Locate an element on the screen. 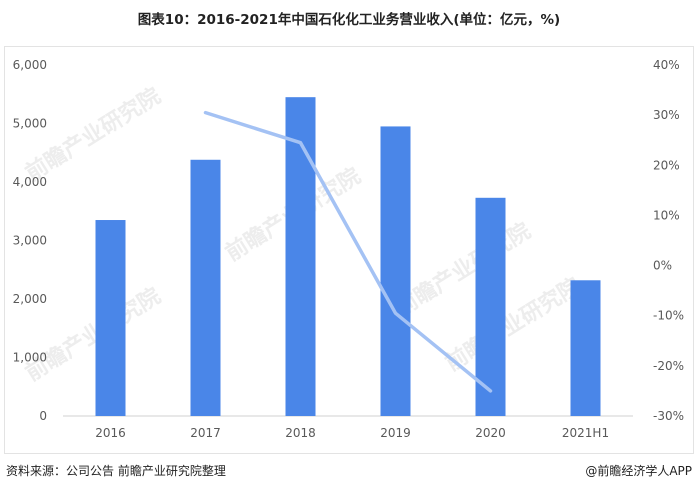  x-tick-label: 2020 is located at coordinates (490, 433).